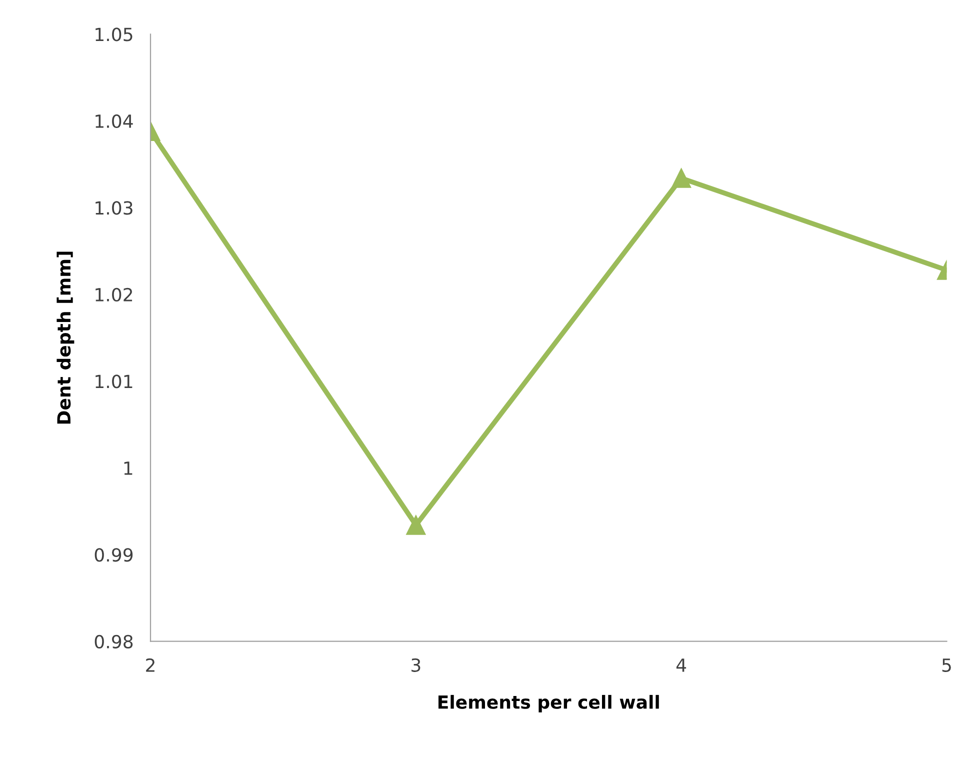 This screenshot has width=971, height=759. I want to click on y-tick-label: 1.03, so click(114, 208).